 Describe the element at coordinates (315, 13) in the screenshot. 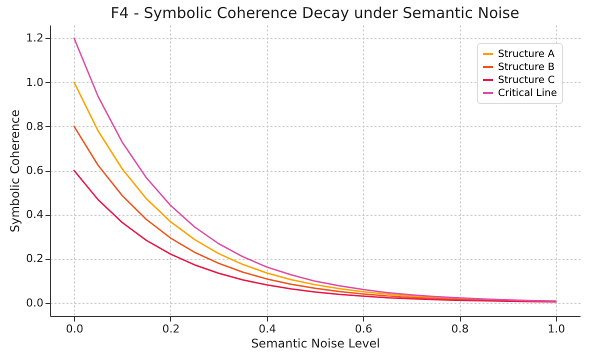

I see `chart-title: F4 - Symbolic Coherence Decay under Semantic Noise` at that location.